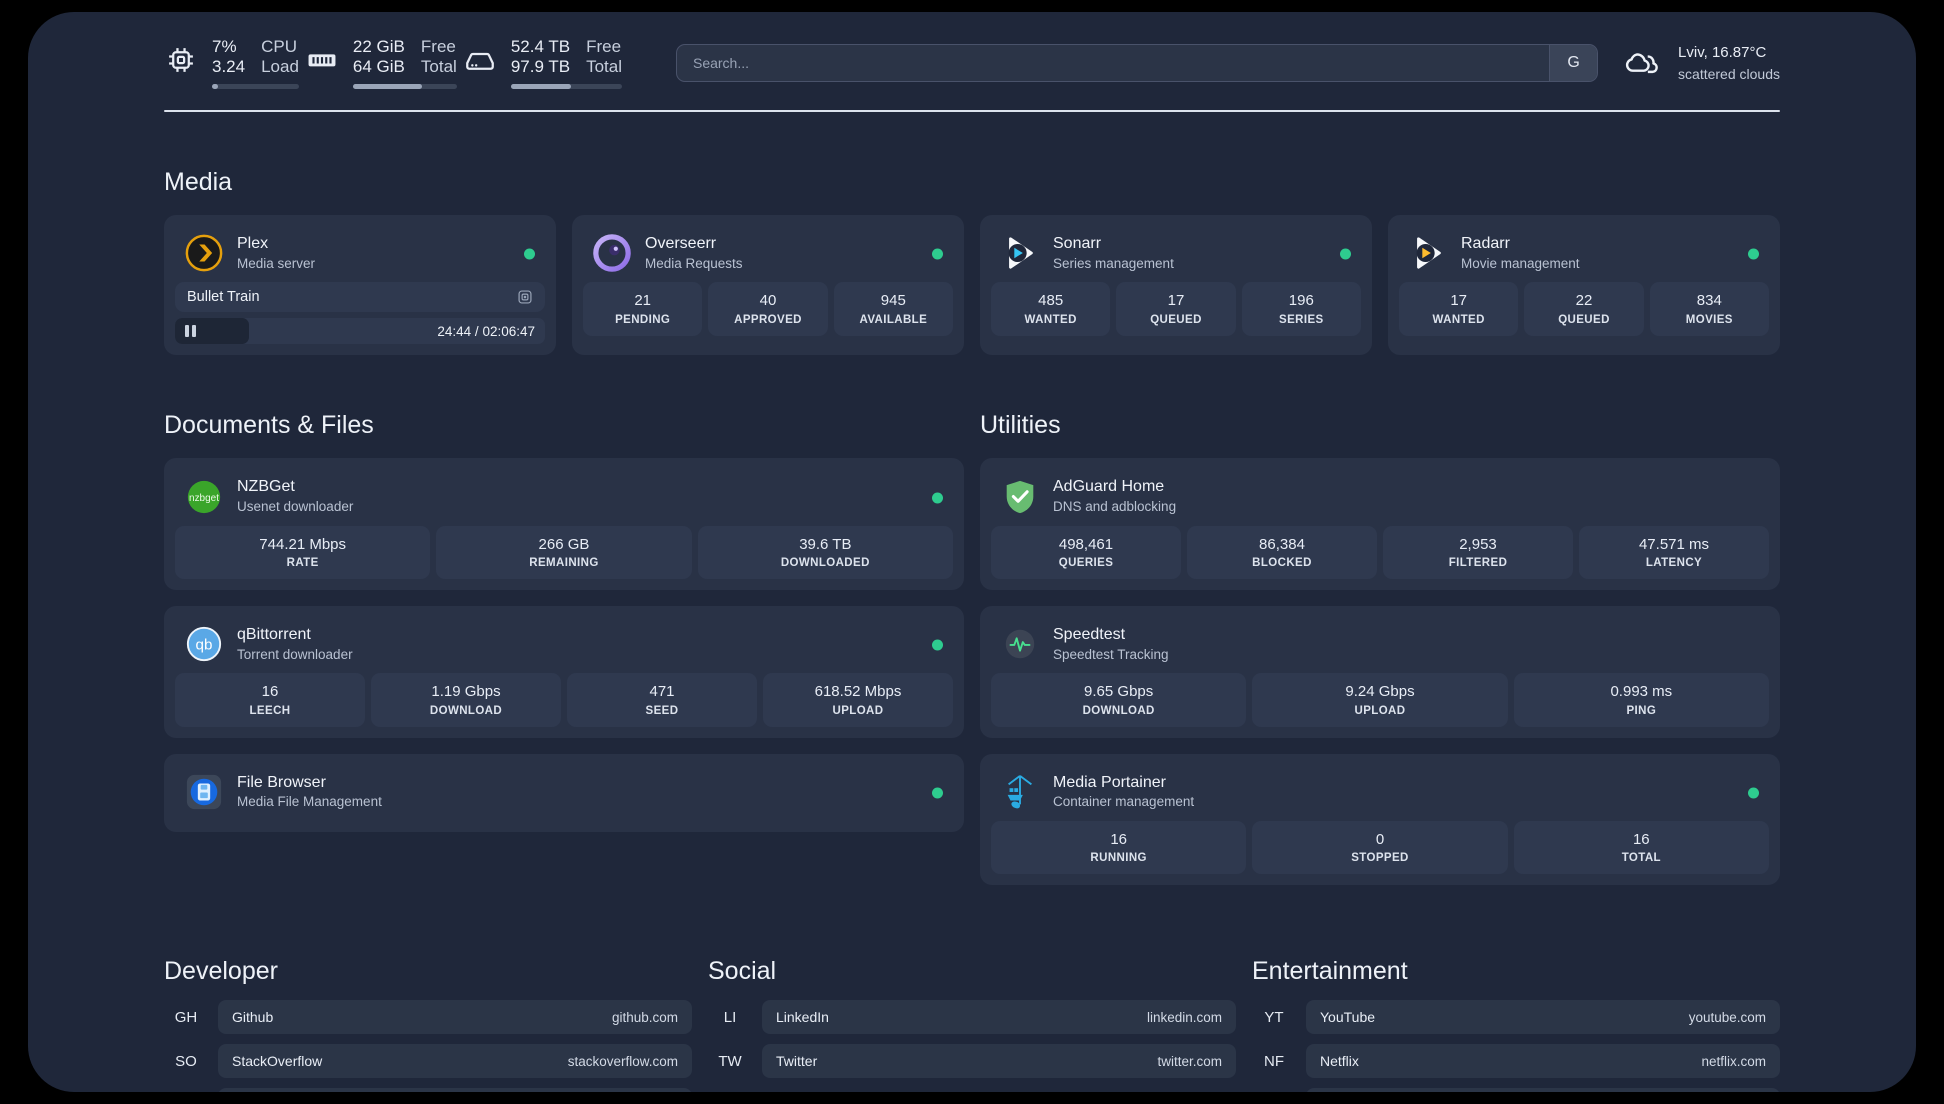 This screenshot has width=1944, height=1104. I want to click on bookmark-group-title: Developer, so click(221, 971).